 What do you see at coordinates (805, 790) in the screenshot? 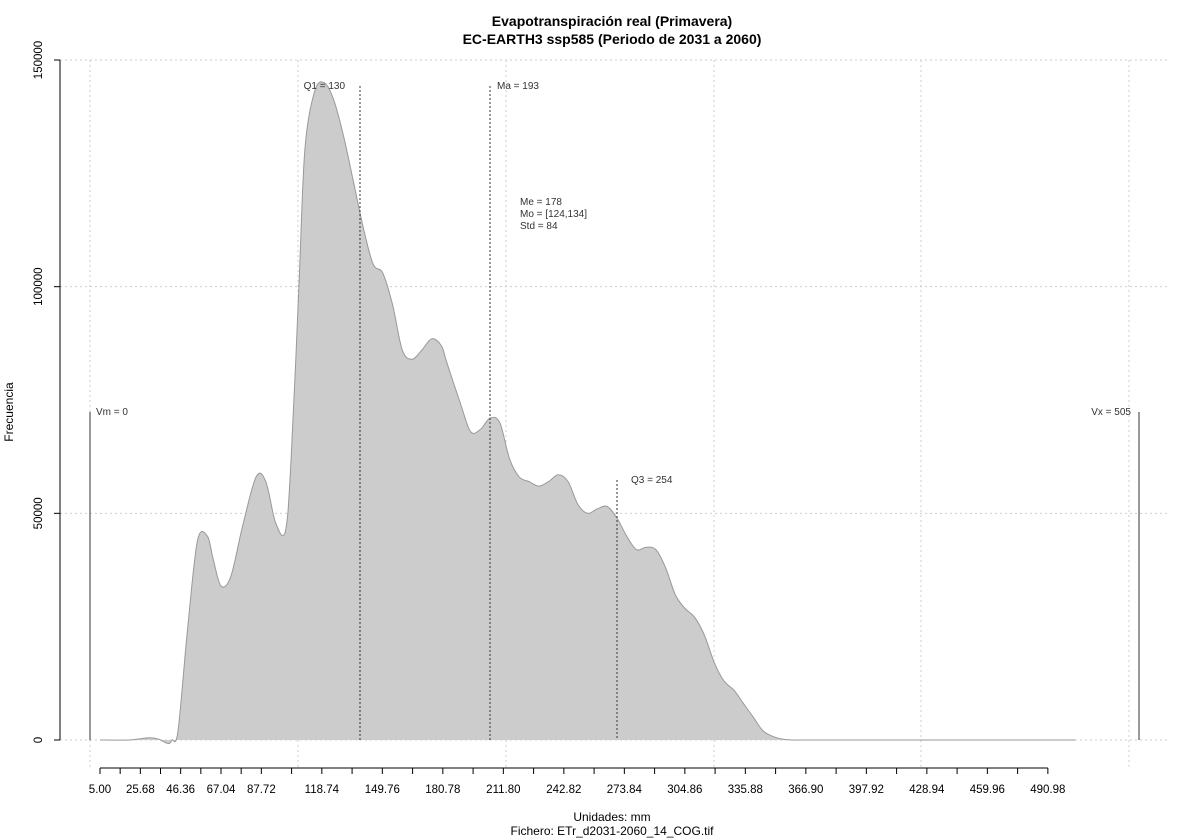
I see `x-tick-label: 366.90` at bounding box center [805, 790].